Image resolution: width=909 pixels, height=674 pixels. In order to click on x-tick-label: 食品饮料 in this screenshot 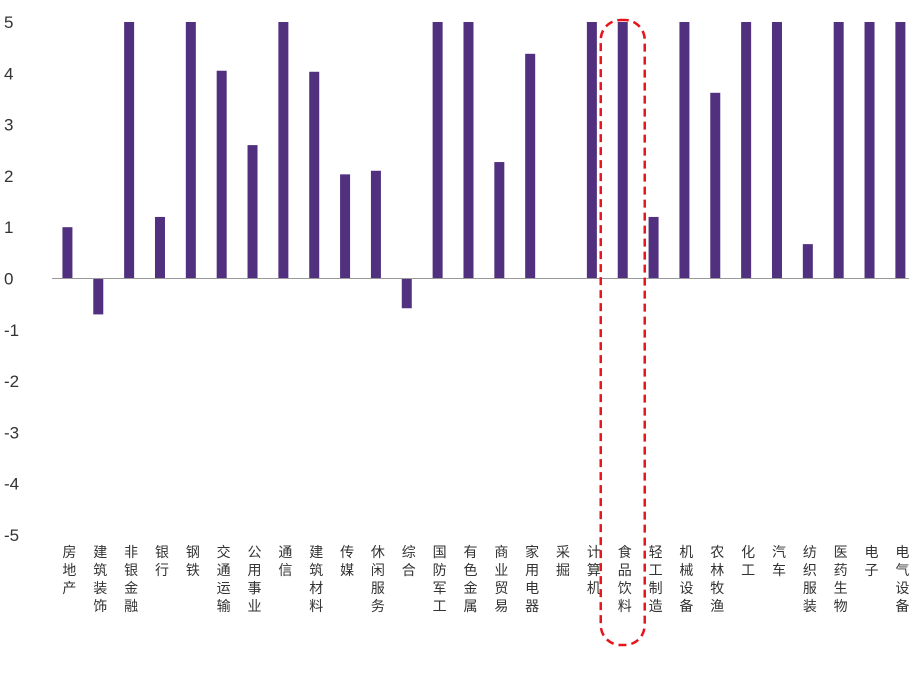, I will do `click(625, 579)`.